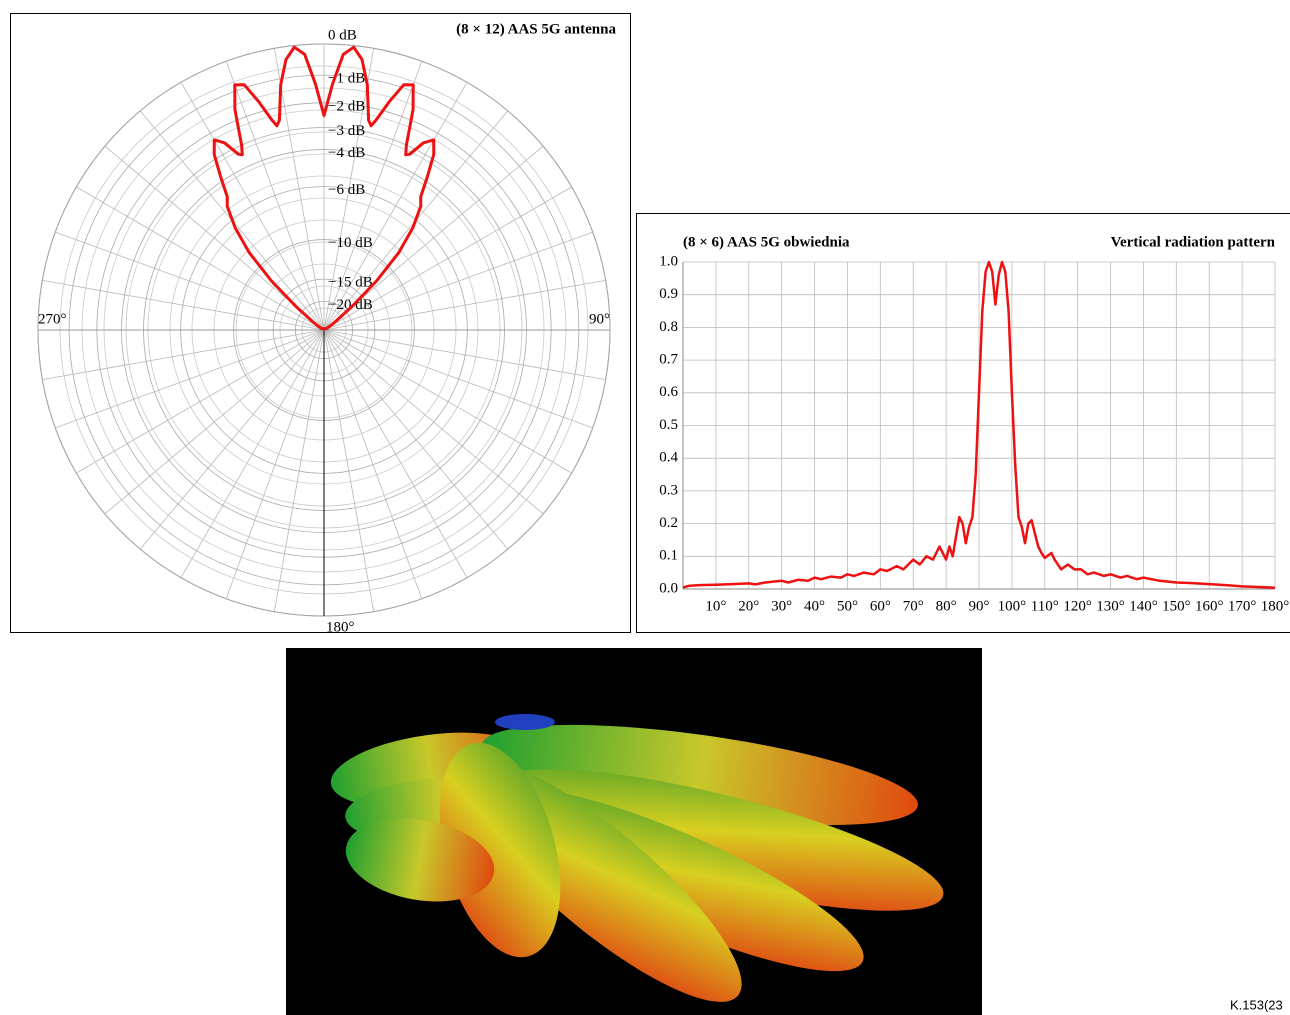 Image resolution: width=1290 pixels, height=1015 pixels. Describe the element at coordinates (668, 327) in the screenshot. I see `y-tick-label: 0.8` at that location.